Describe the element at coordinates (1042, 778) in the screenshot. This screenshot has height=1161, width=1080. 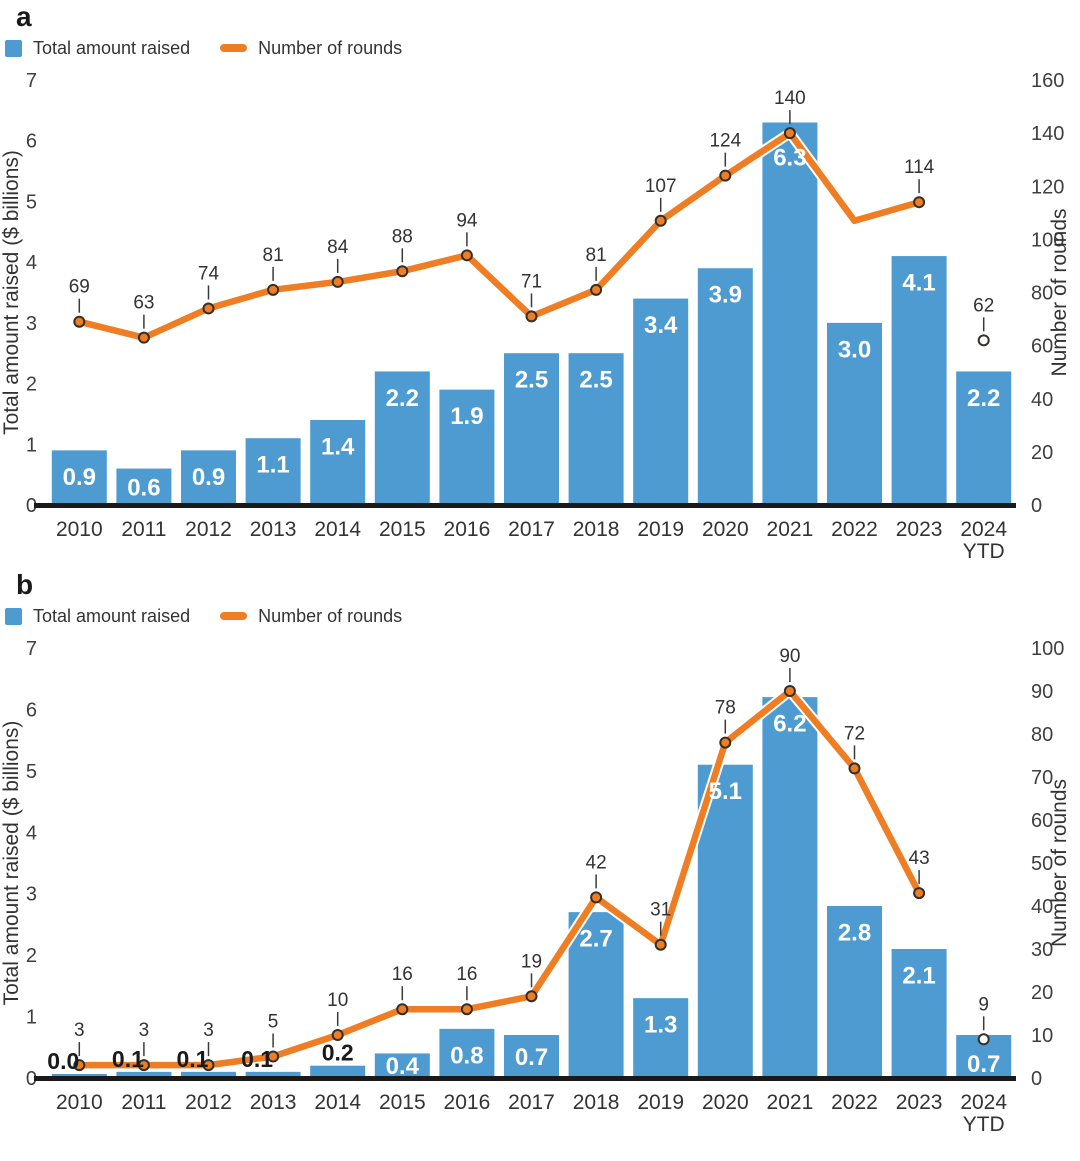
I see `y-axis-right-tick: 70` at that location.